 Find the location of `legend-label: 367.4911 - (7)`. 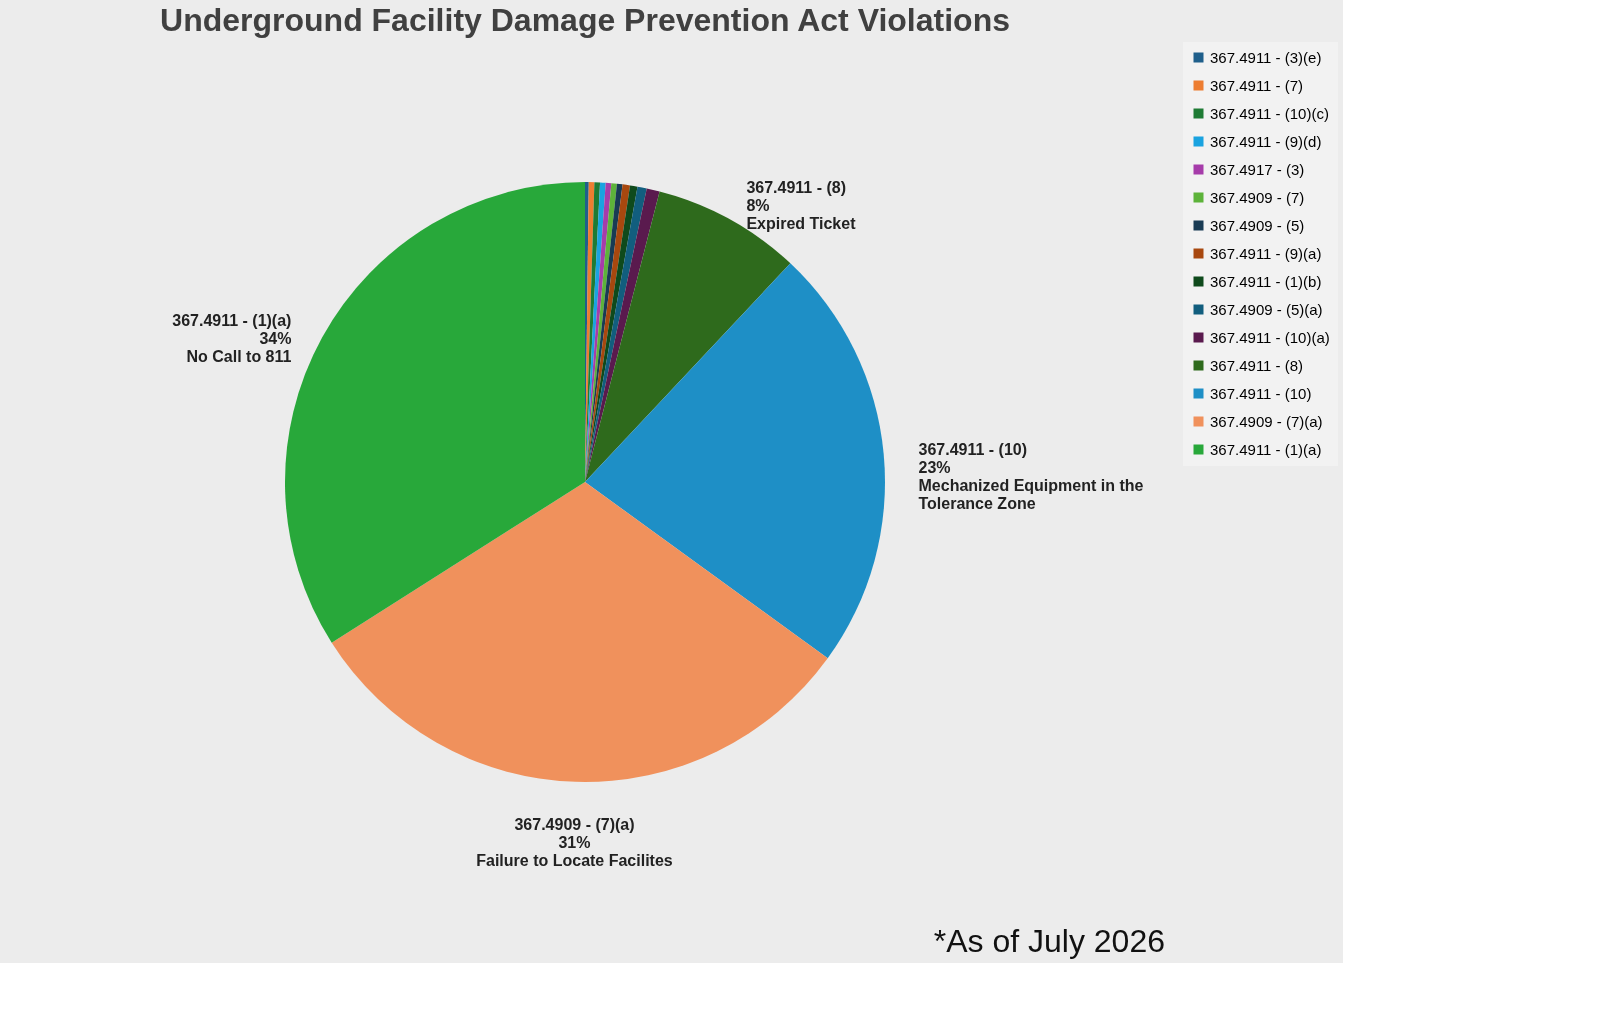

legend-label: 367.4911 - (7) is located at coordinates (1257, 85).